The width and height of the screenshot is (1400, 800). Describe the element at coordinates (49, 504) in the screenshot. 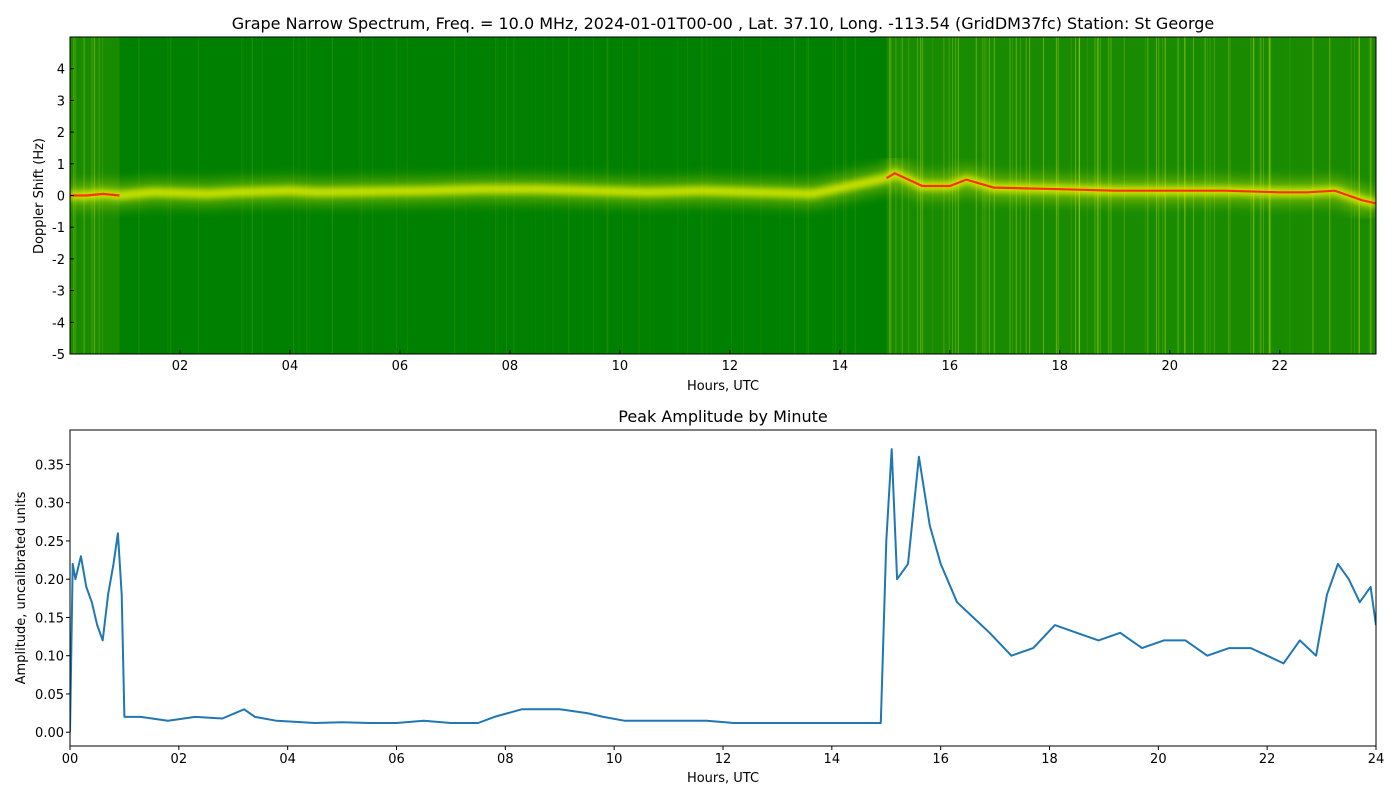

I see `amplitude-y-tick-label: 0.30` at that location.